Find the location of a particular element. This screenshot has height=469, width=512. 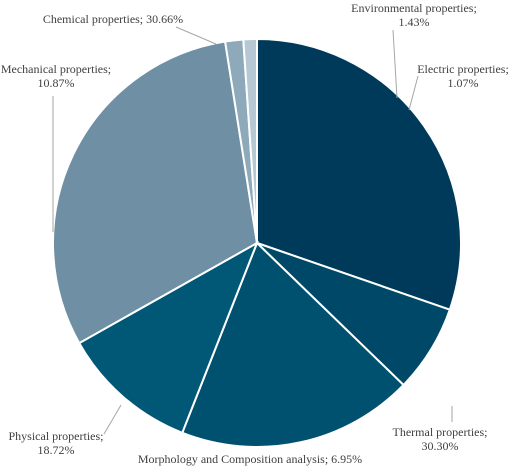

slice-label-value: 18.72% is located at coordinates (56, 450).